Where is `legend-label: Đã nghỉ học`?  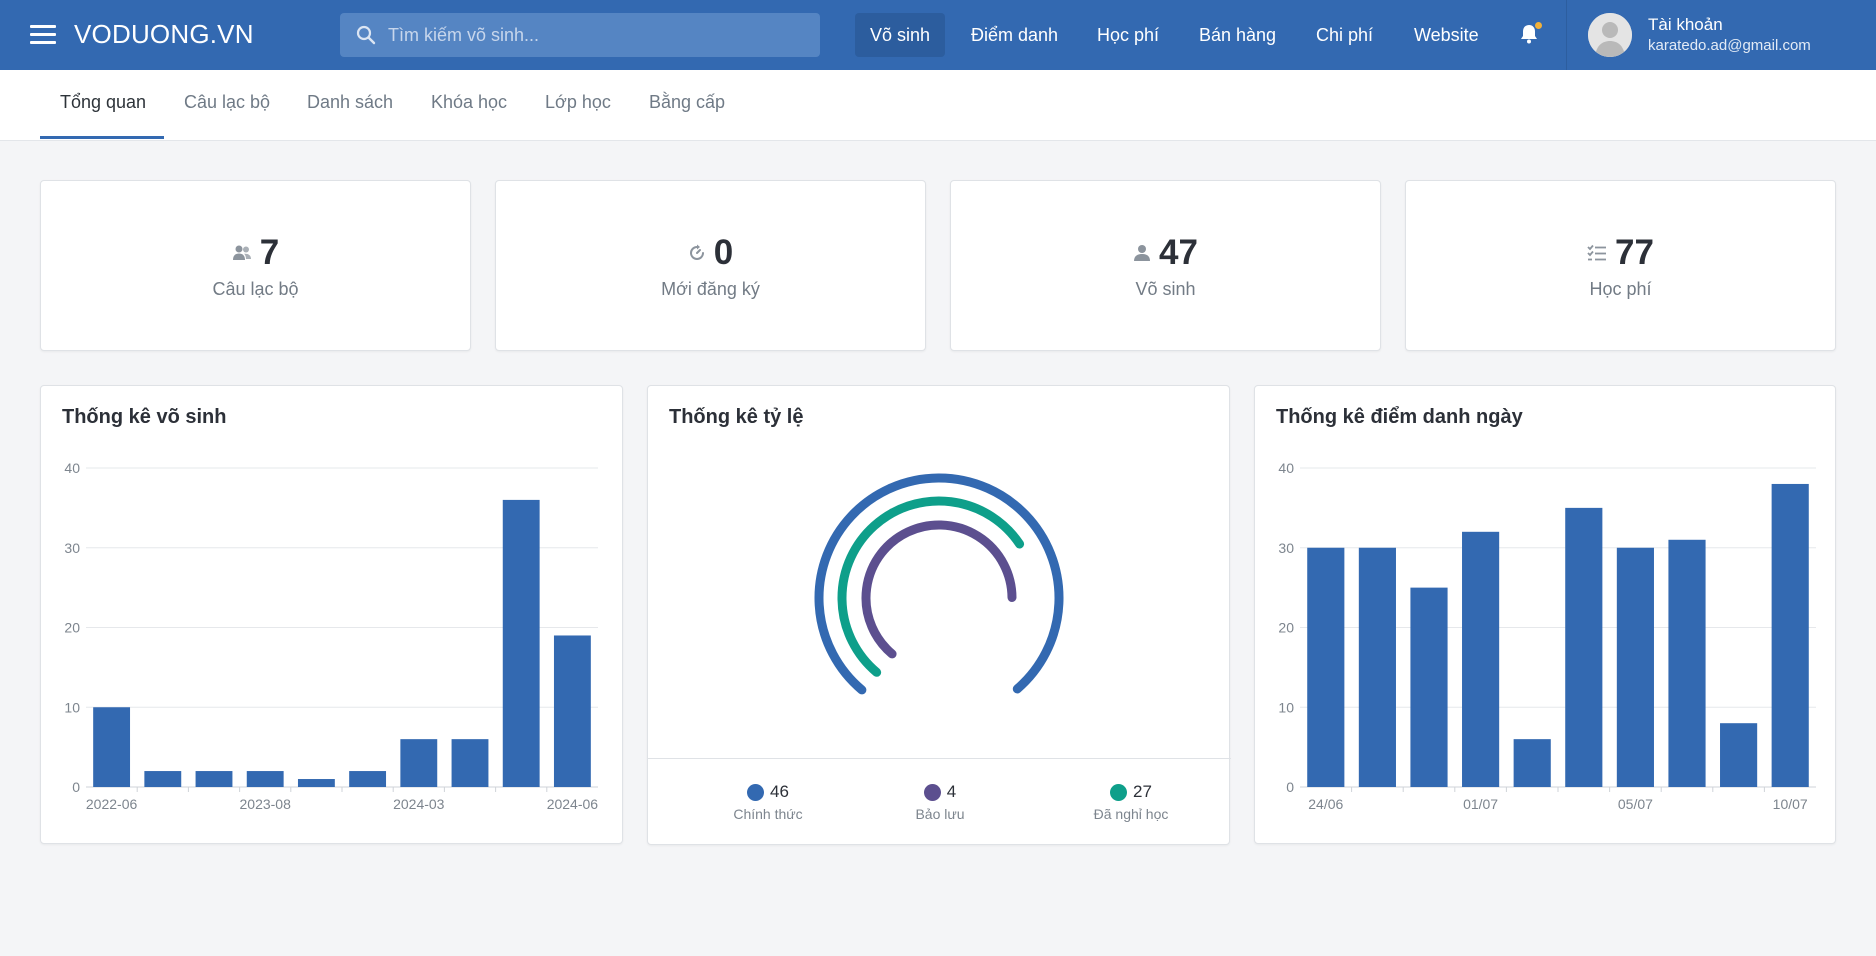 legend-label: Đã nghỉ học is located at coordinates (1131, 814).